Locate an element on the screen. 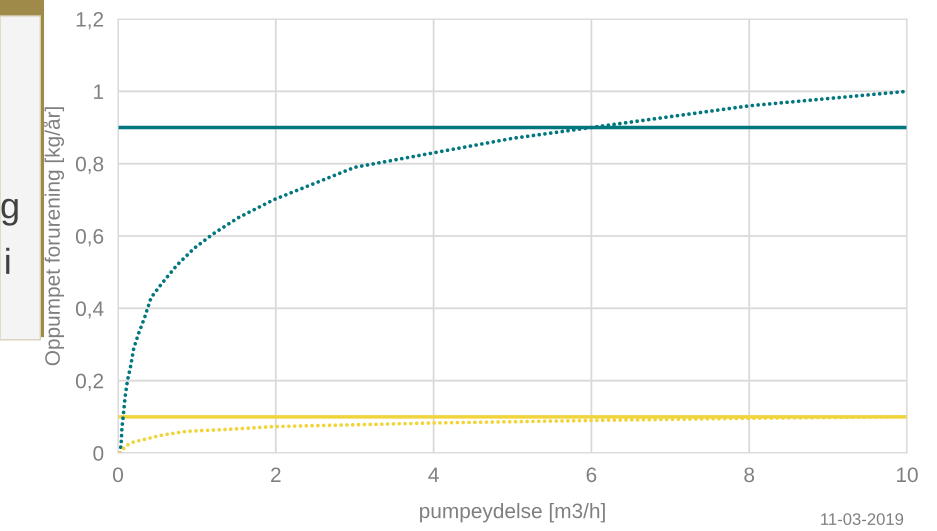 The width and height of the screenshot is (937, 531). y-tick-label: 1,2 is located at coordinates (90, 21).